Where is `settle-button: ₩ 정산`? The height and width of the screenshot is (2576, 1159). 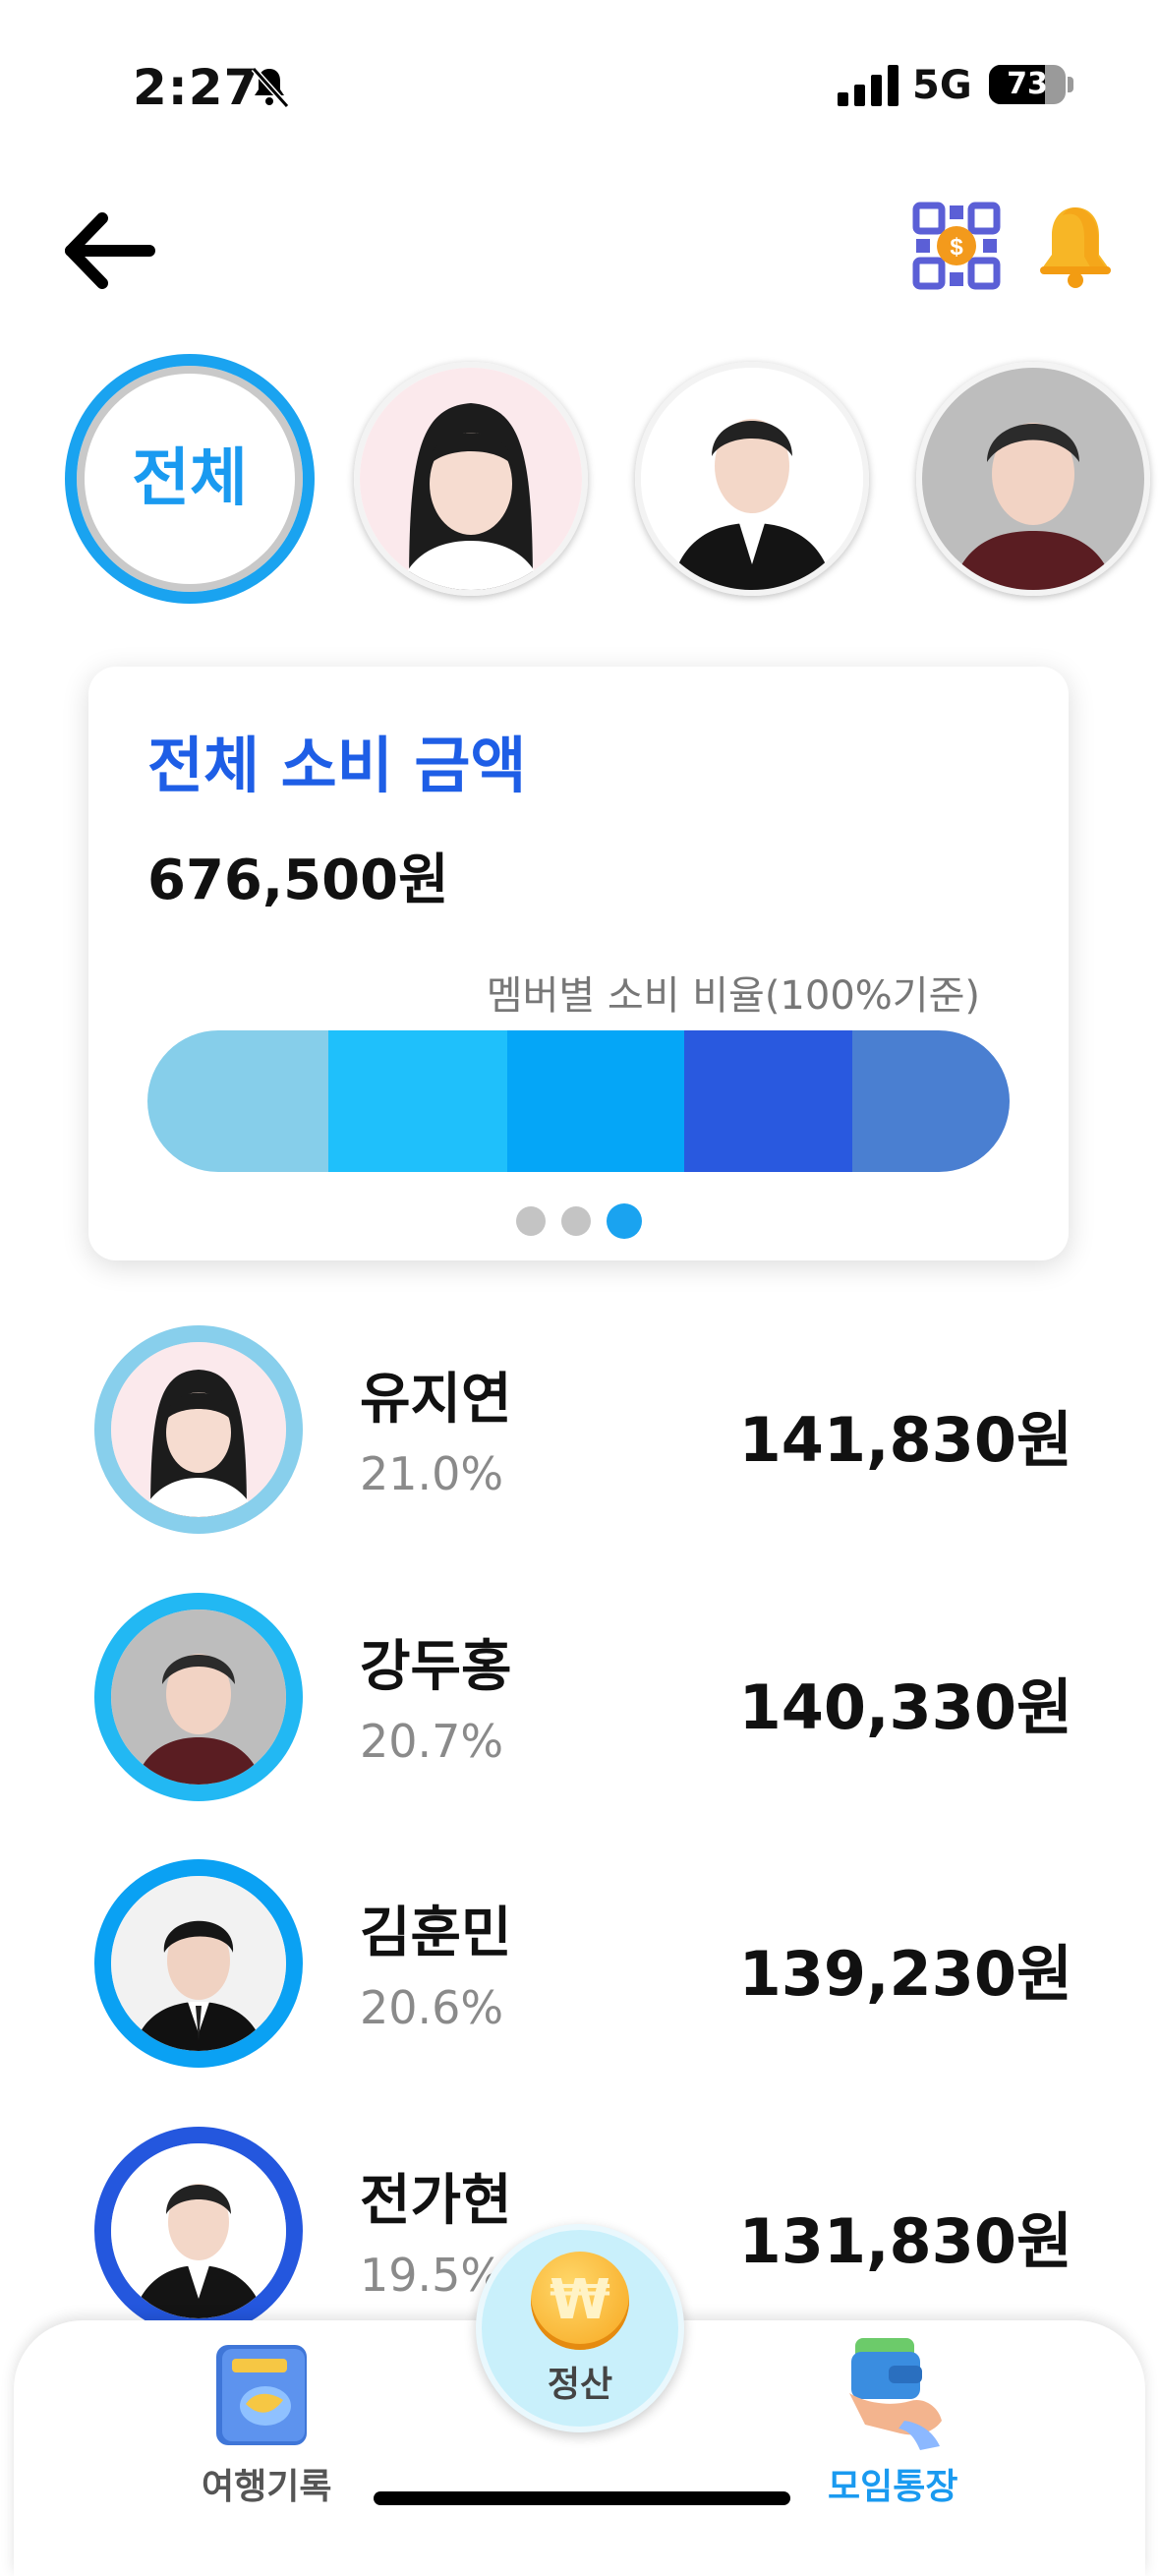 settle-button: ₩ 정산 is located at coordinates (580, 2328).